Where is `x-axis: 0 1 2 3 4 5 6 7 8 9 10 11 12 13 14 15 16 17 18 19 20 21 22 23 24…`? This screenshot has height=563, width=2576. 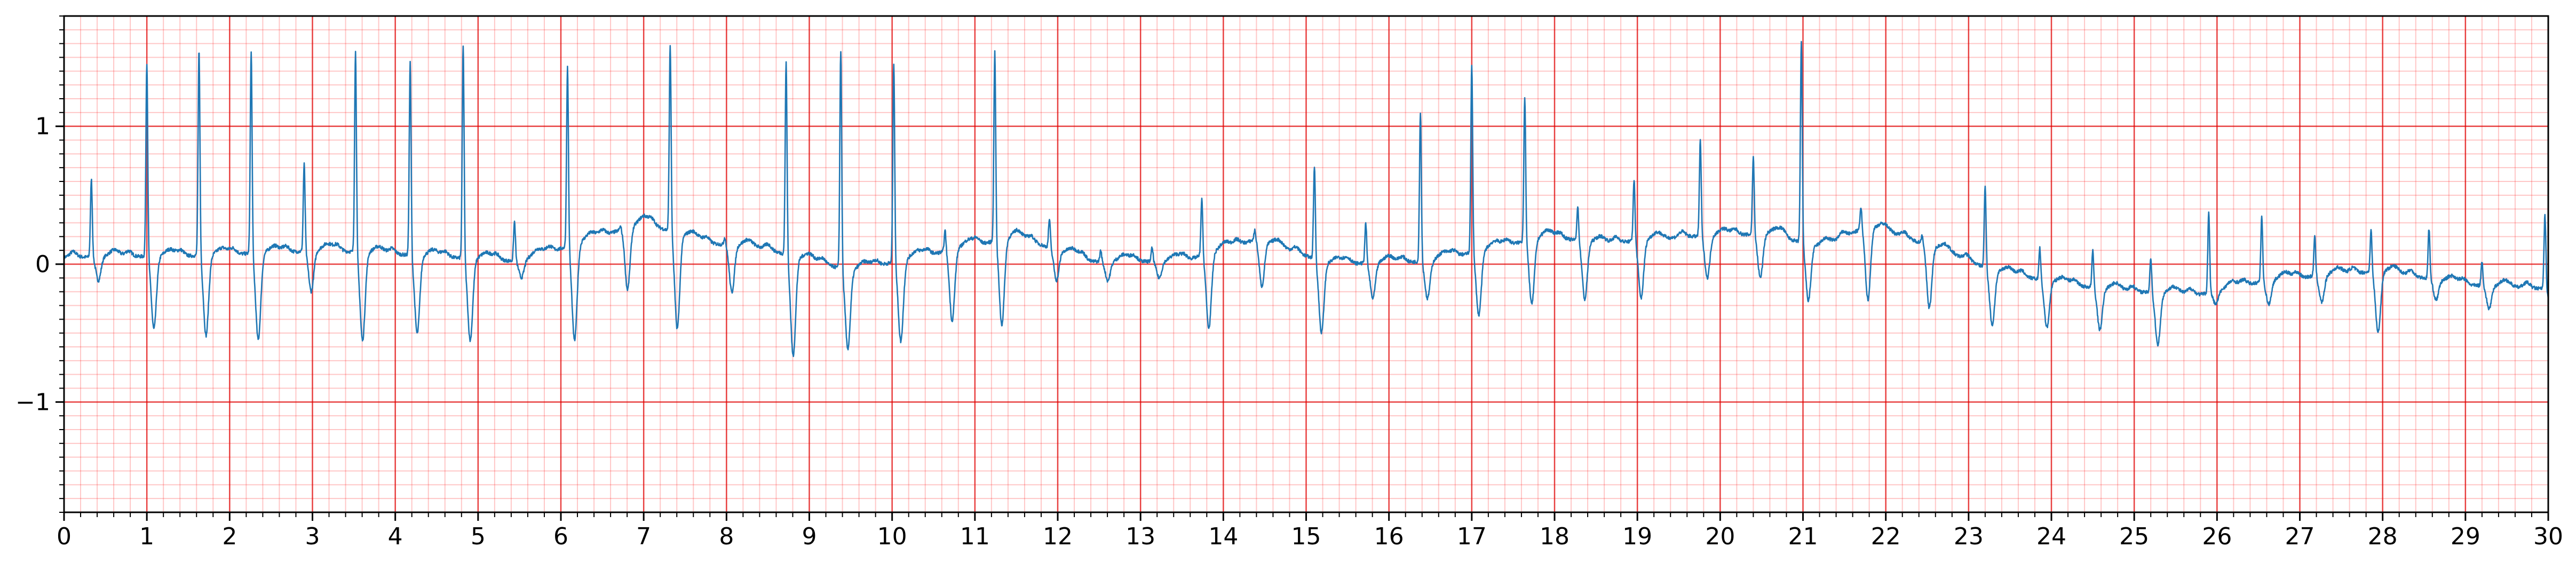
x-axis: 0 1 2 3 4 5 6 7 8 9 10 11 12 13 14 15 16 17 18 19 20 21 22 23 24… is located at coordinates (1310, 536).